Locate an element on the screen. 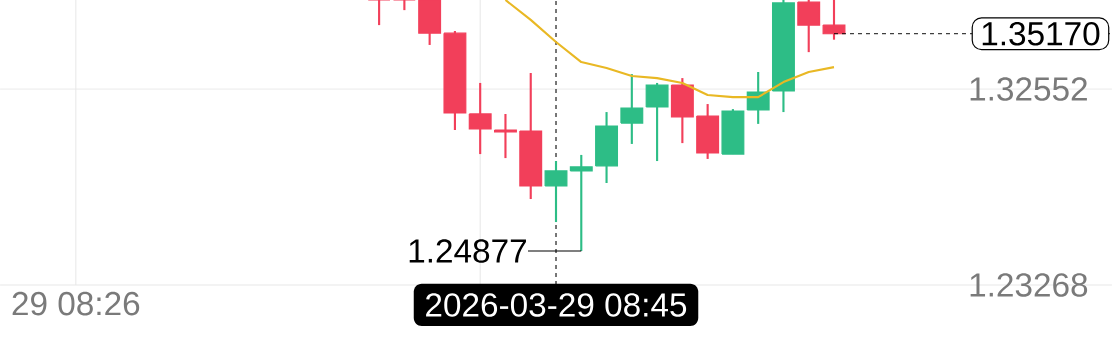 The width and height of the screenshot is (1112, 342). ref-line-label: 1.35170 is located at coordinates (1041, 33).